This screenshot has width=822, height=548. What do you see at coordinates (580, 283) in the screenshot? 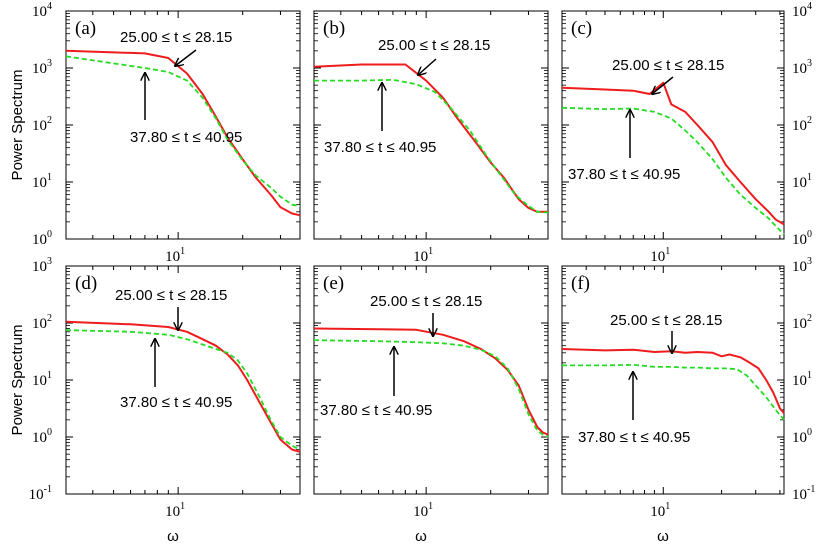
I see `panel-label: (f)` at bounding box center [580, 283].